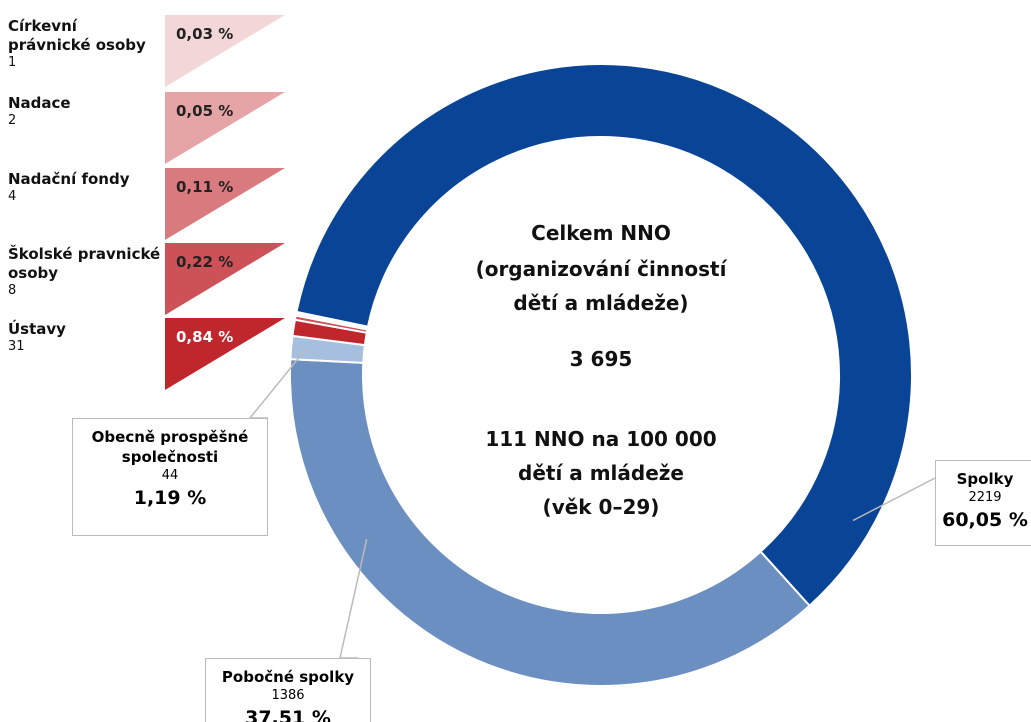 The width and height of the screenshot is (1031, 722). What do you see at coordinates (85, 337) in the screenshot?
I see `legend-entry: Ústavy 31` at bounding box center [85, 337].